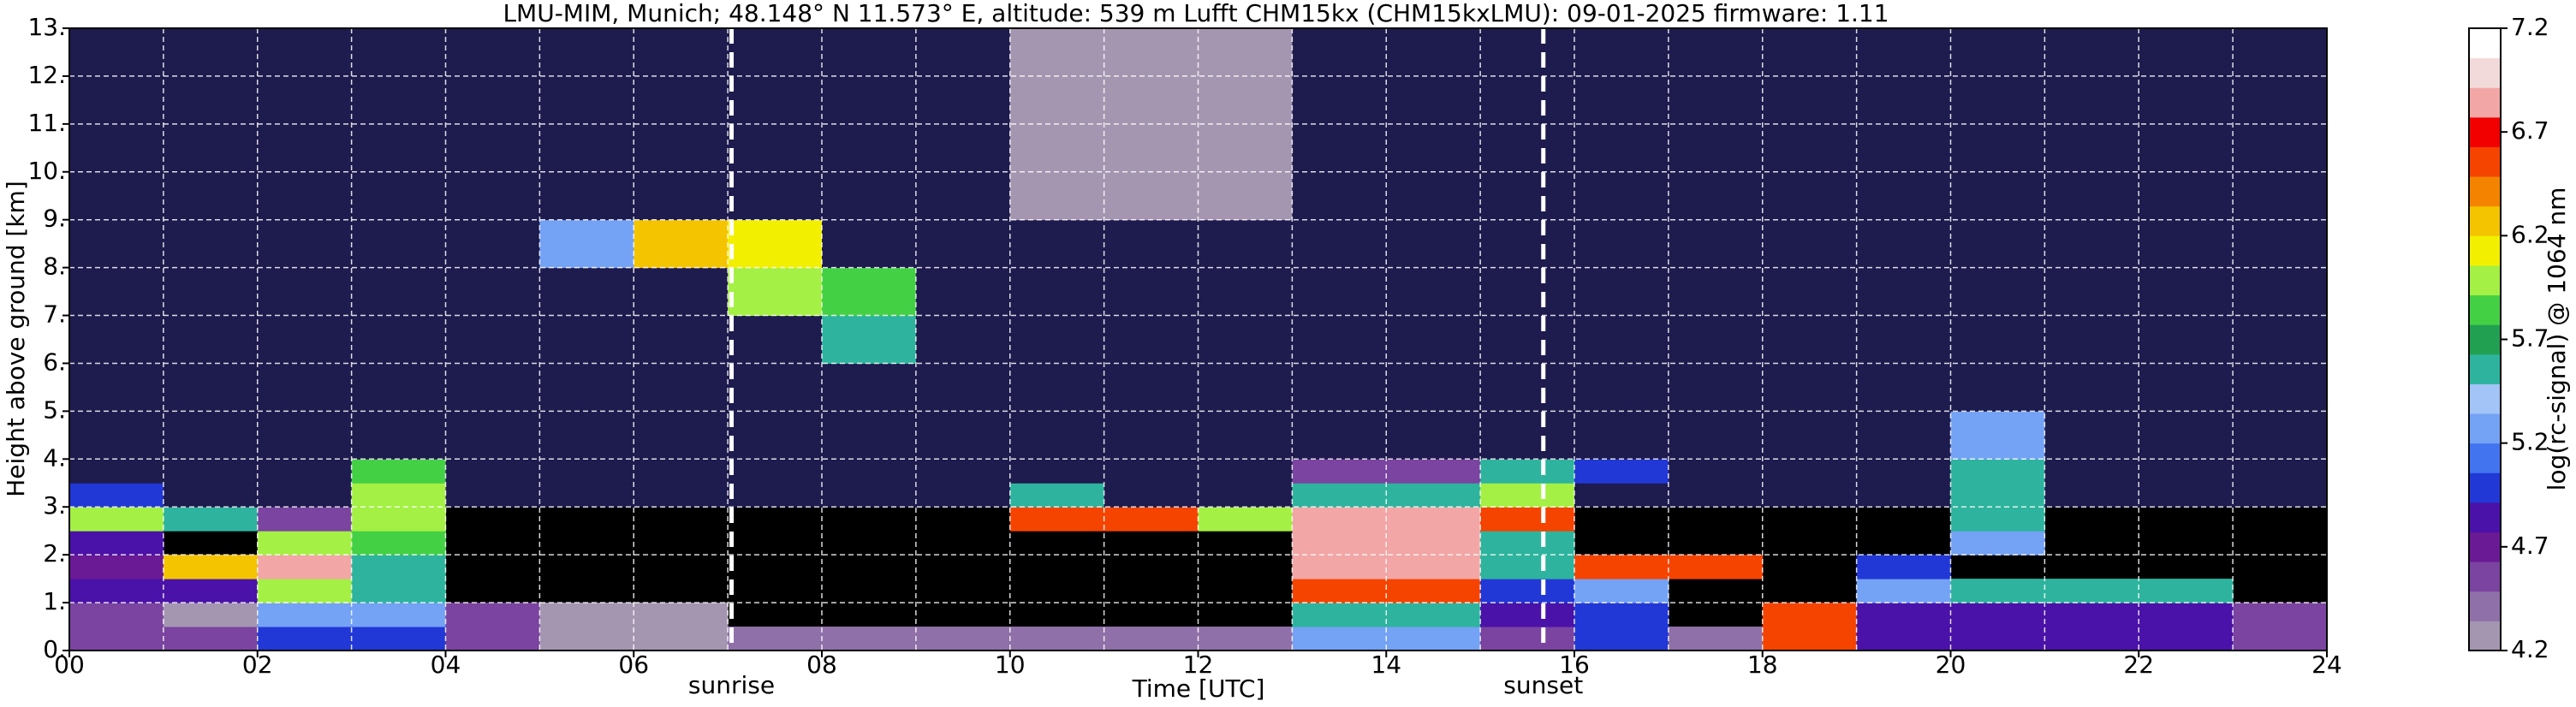 Image resolution: width=2576 pixels, height=707 pixels. I want to click on x-tick-label: 20, so click(1951, 665).